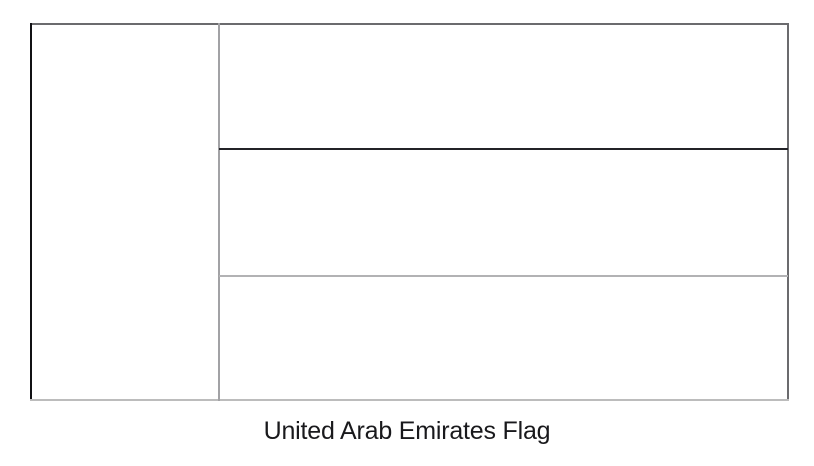 Image resolution: width=814 pixels, height=466 pixels. I want to click on flag-border-top, so click(409, 24).